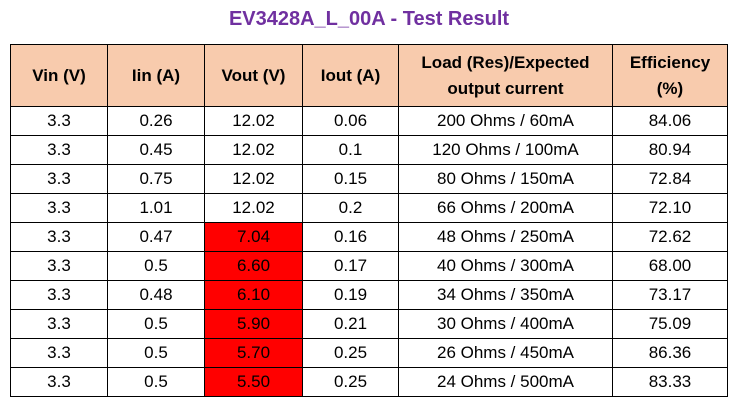  Describe the element at coordinates (505, 353) in the screenshot. I see `cell: 26 Ohms / 450mA` at that location.